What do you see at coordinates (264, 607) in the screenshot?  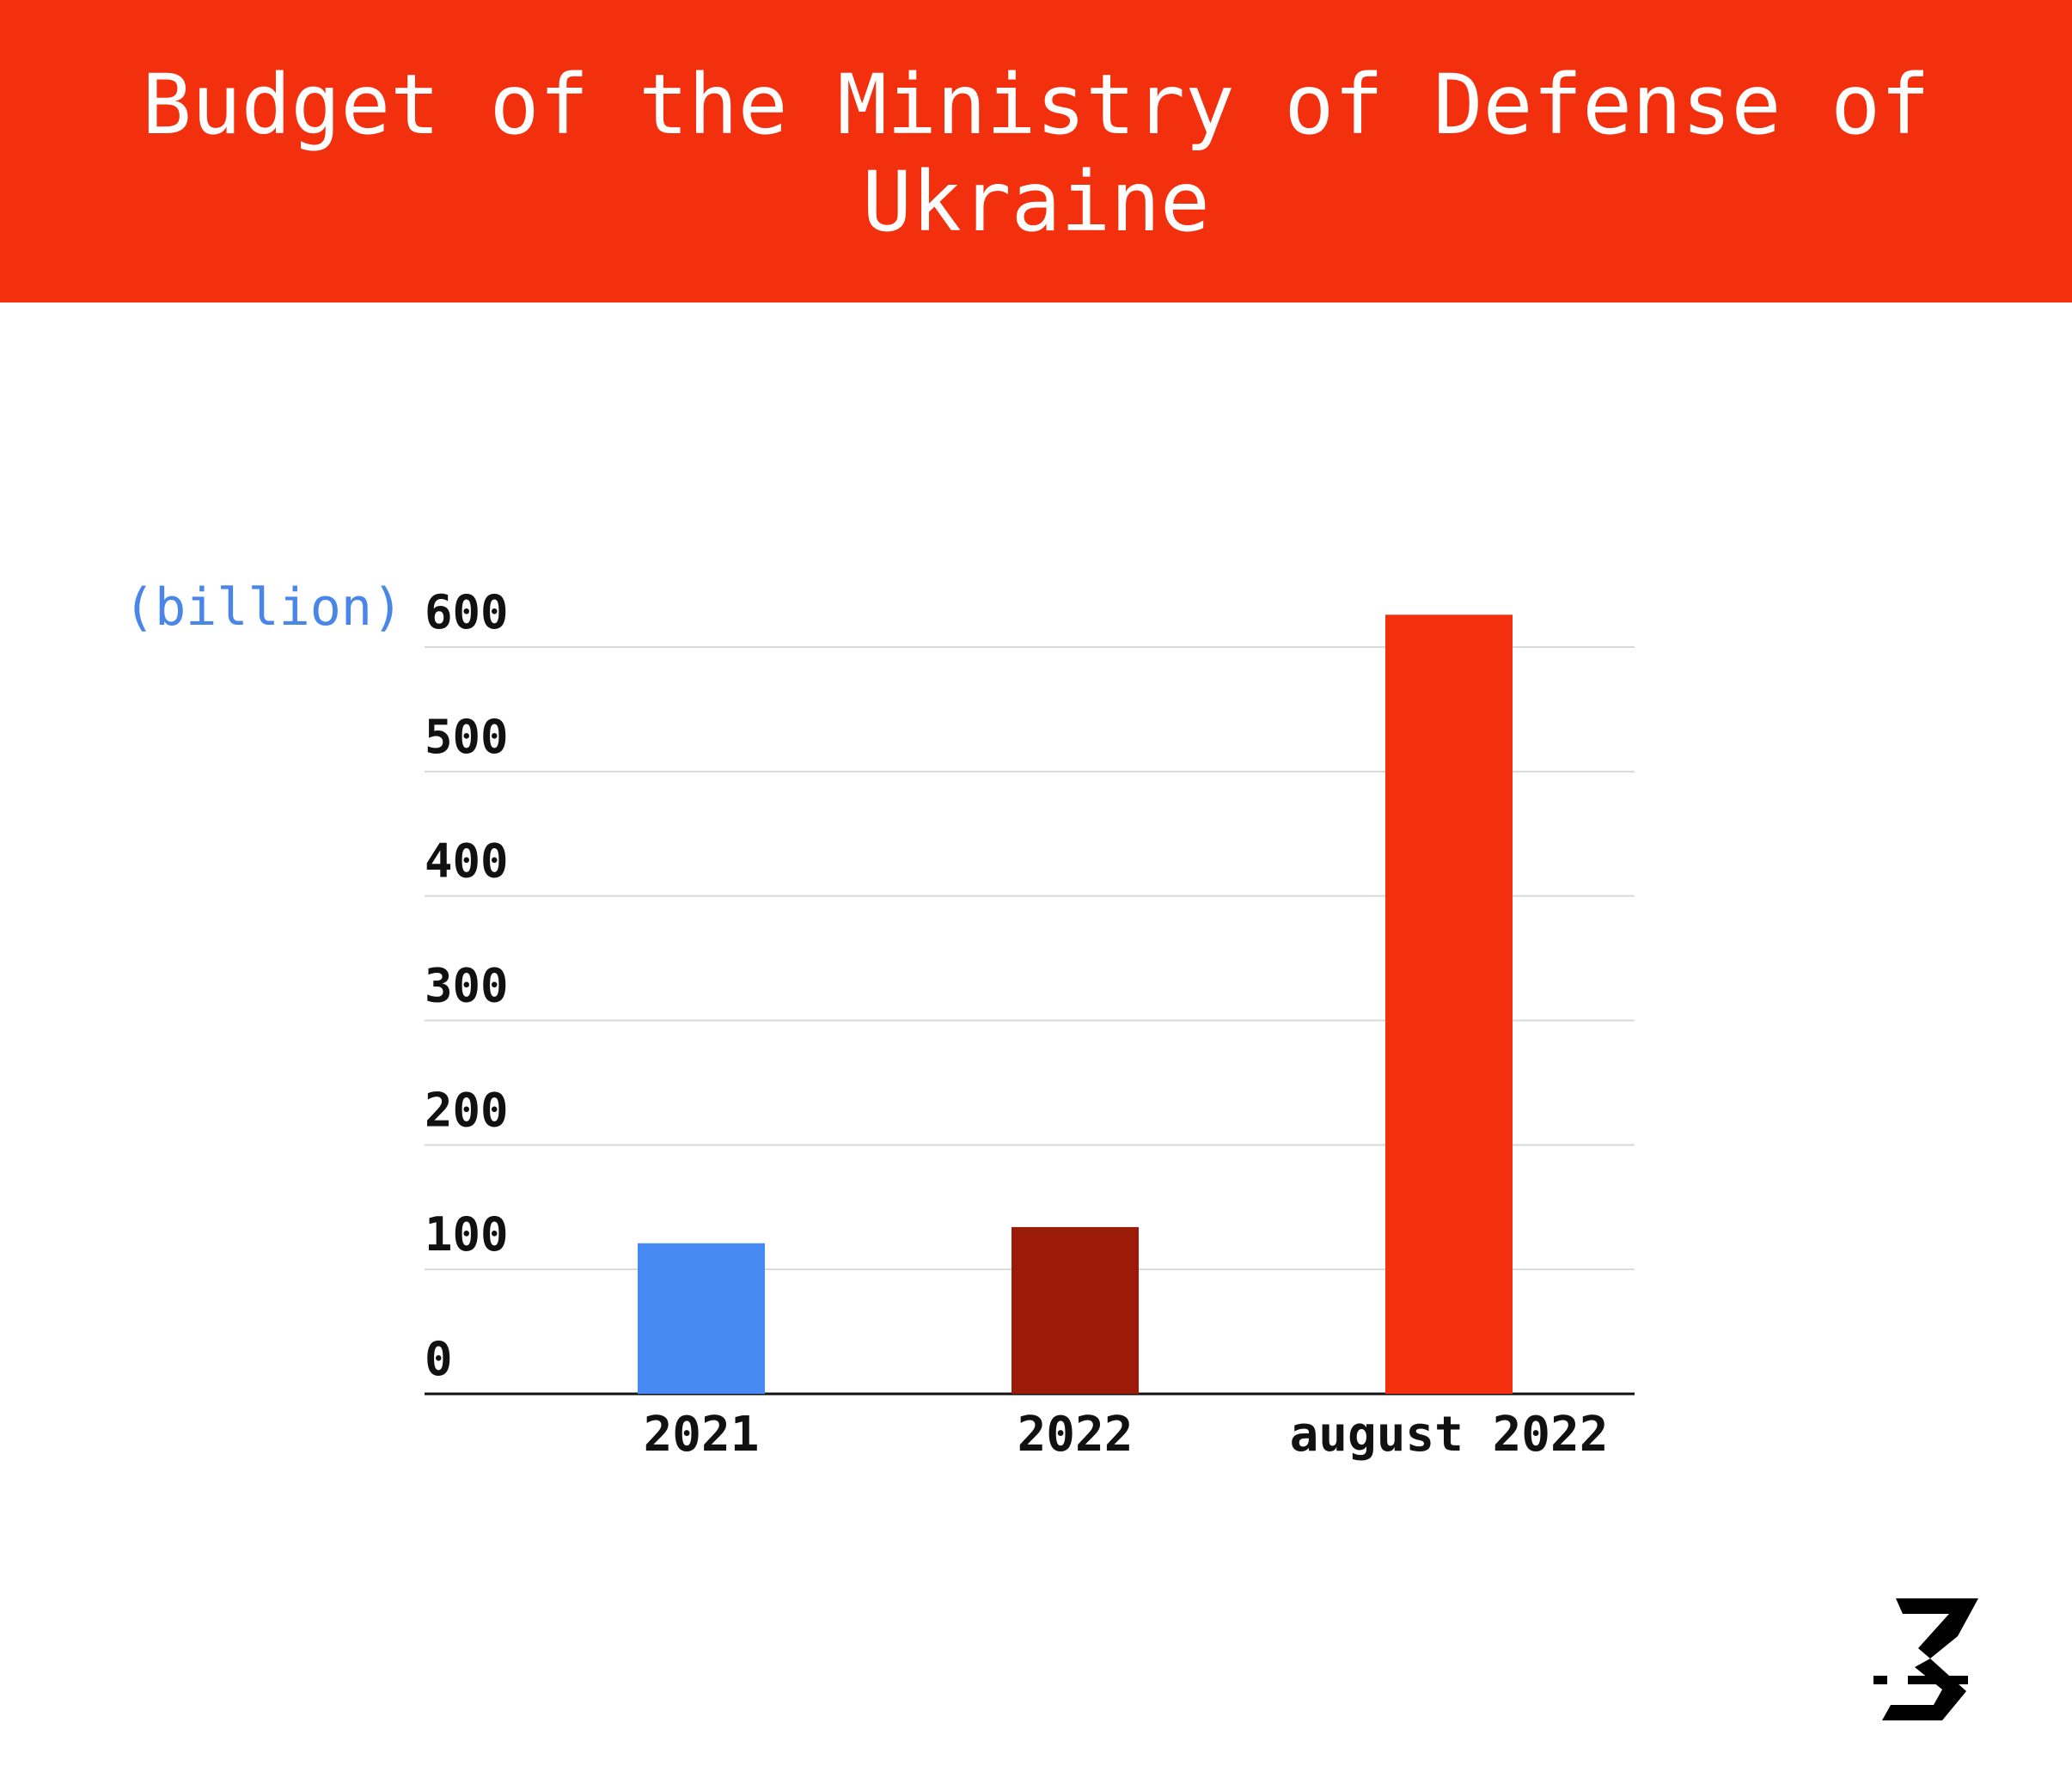 I see `y-axis-unit-label: (billion)` at bounding box center [264, 607].